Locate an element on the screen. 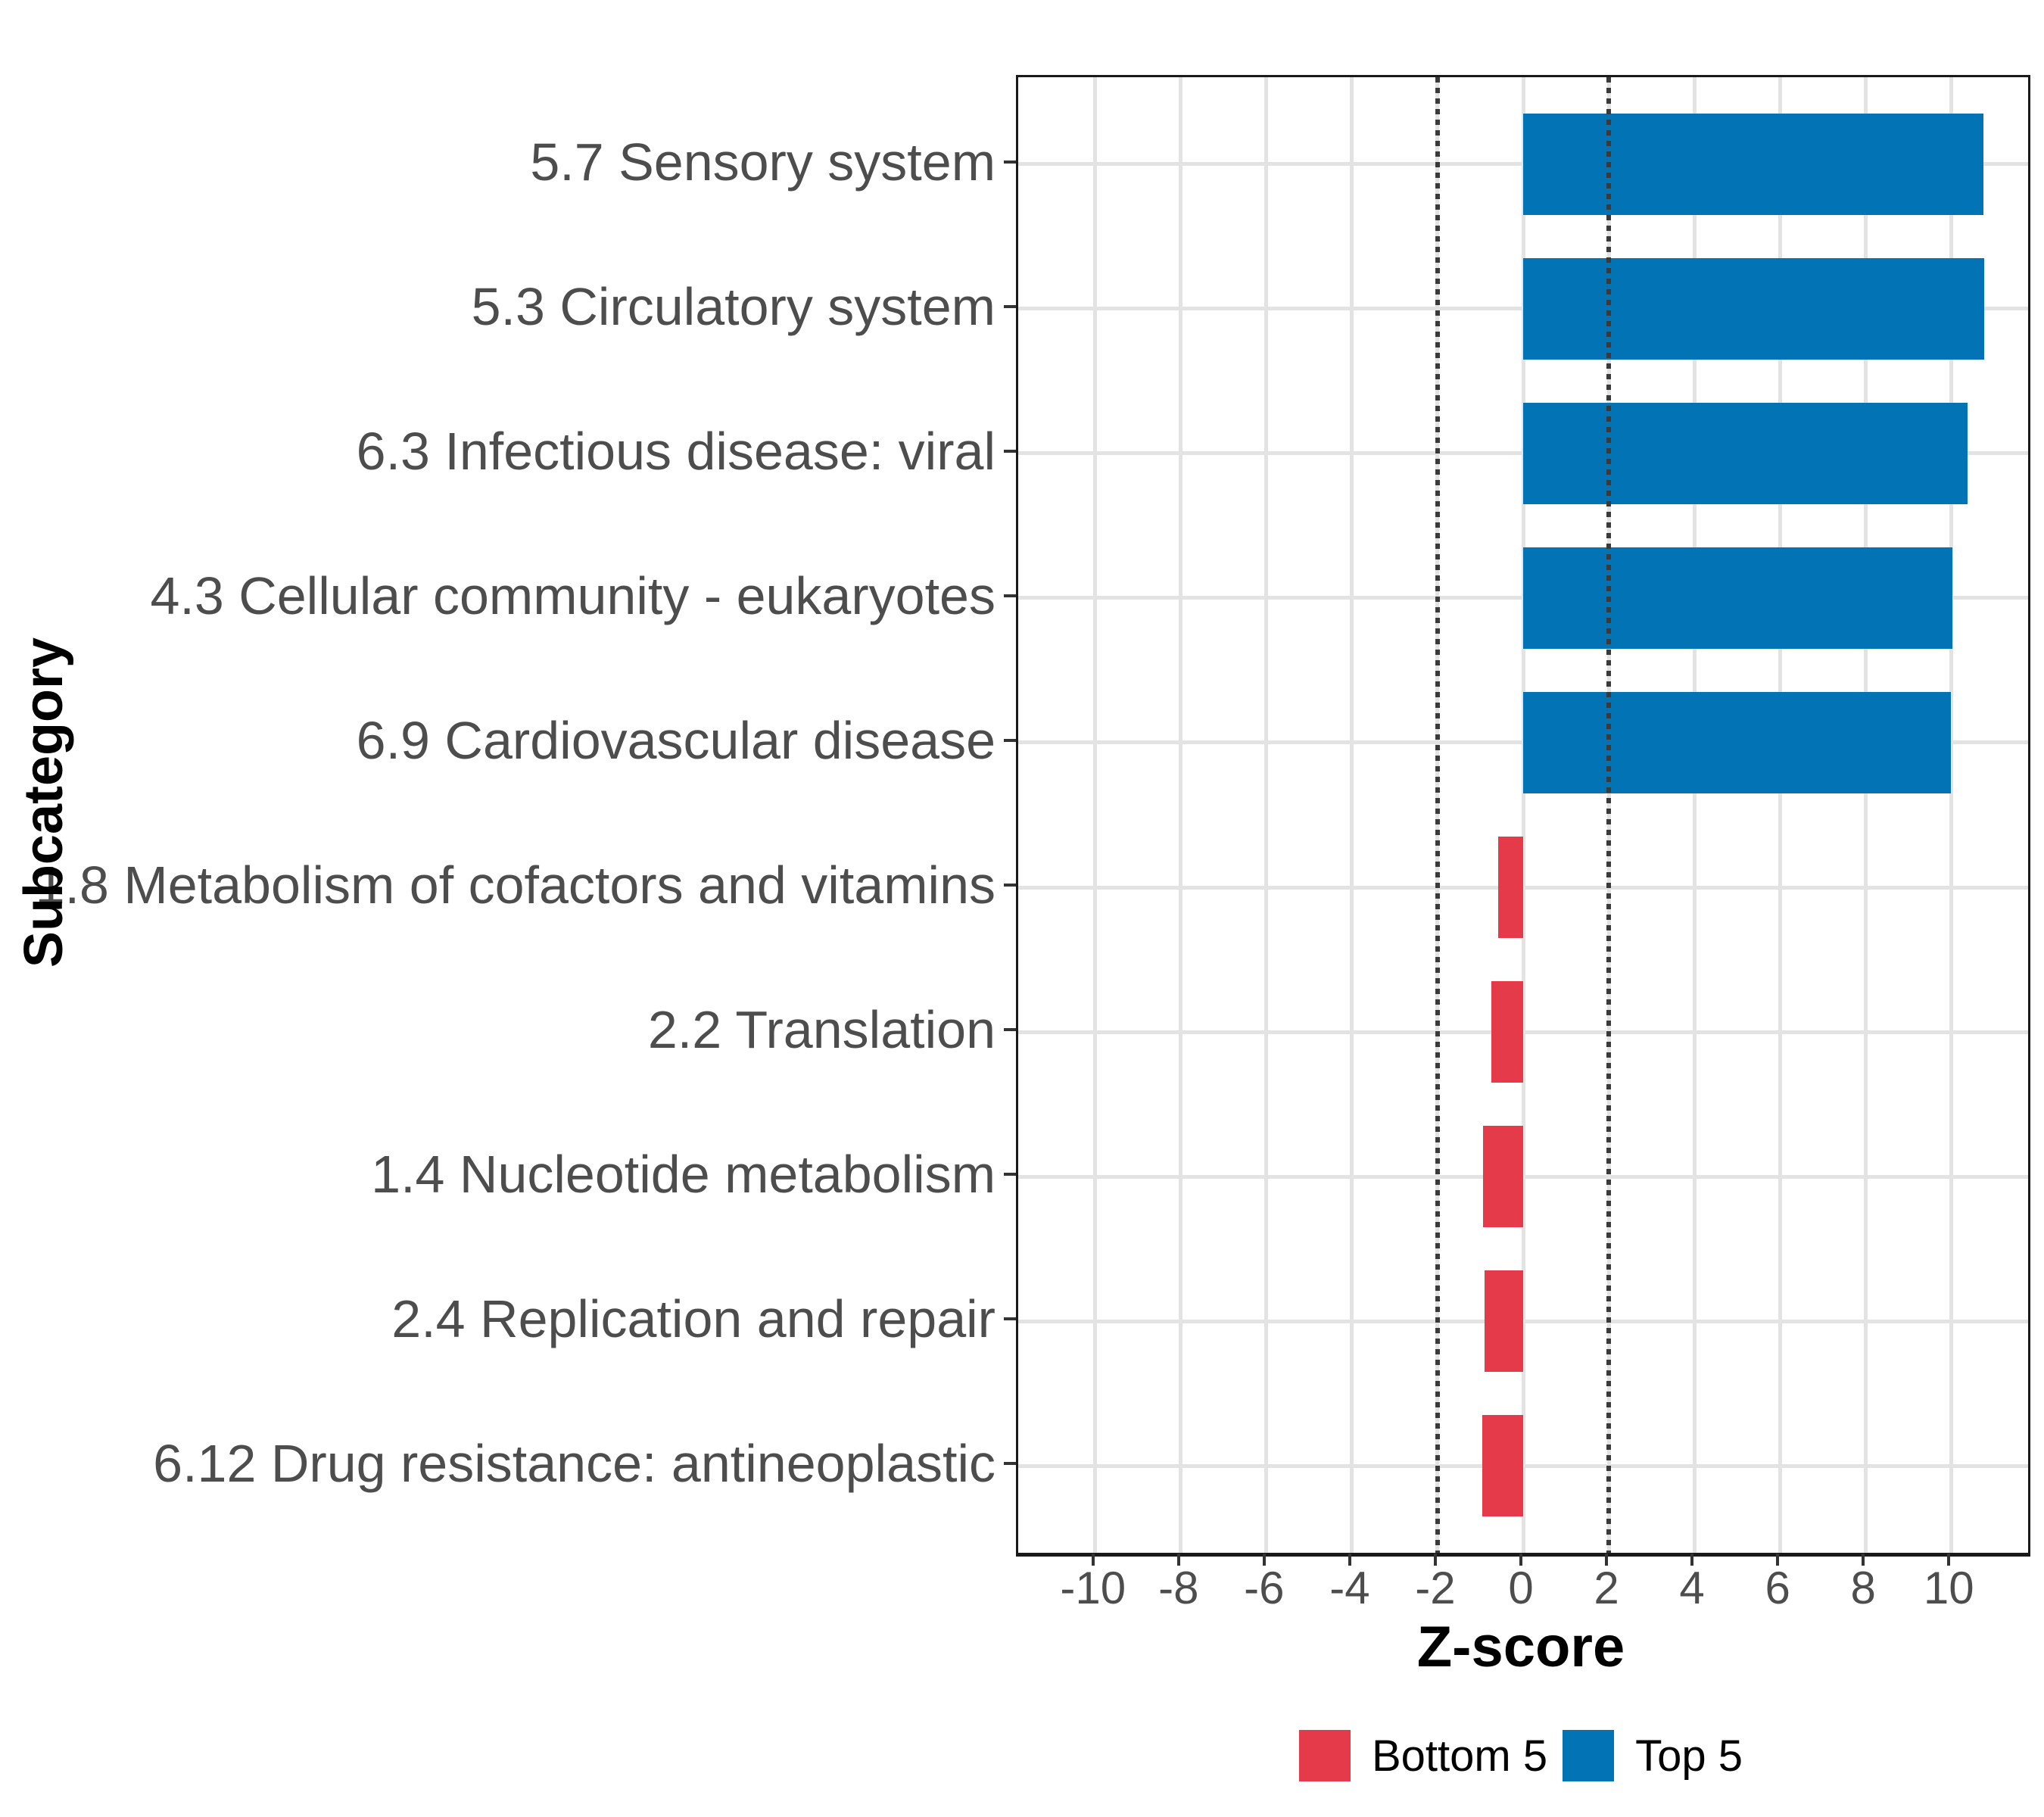 This screenshot has width=2044, height=1817. legend-item-bottom5: Bottom 5 is located at coordinates (1423, 1755).